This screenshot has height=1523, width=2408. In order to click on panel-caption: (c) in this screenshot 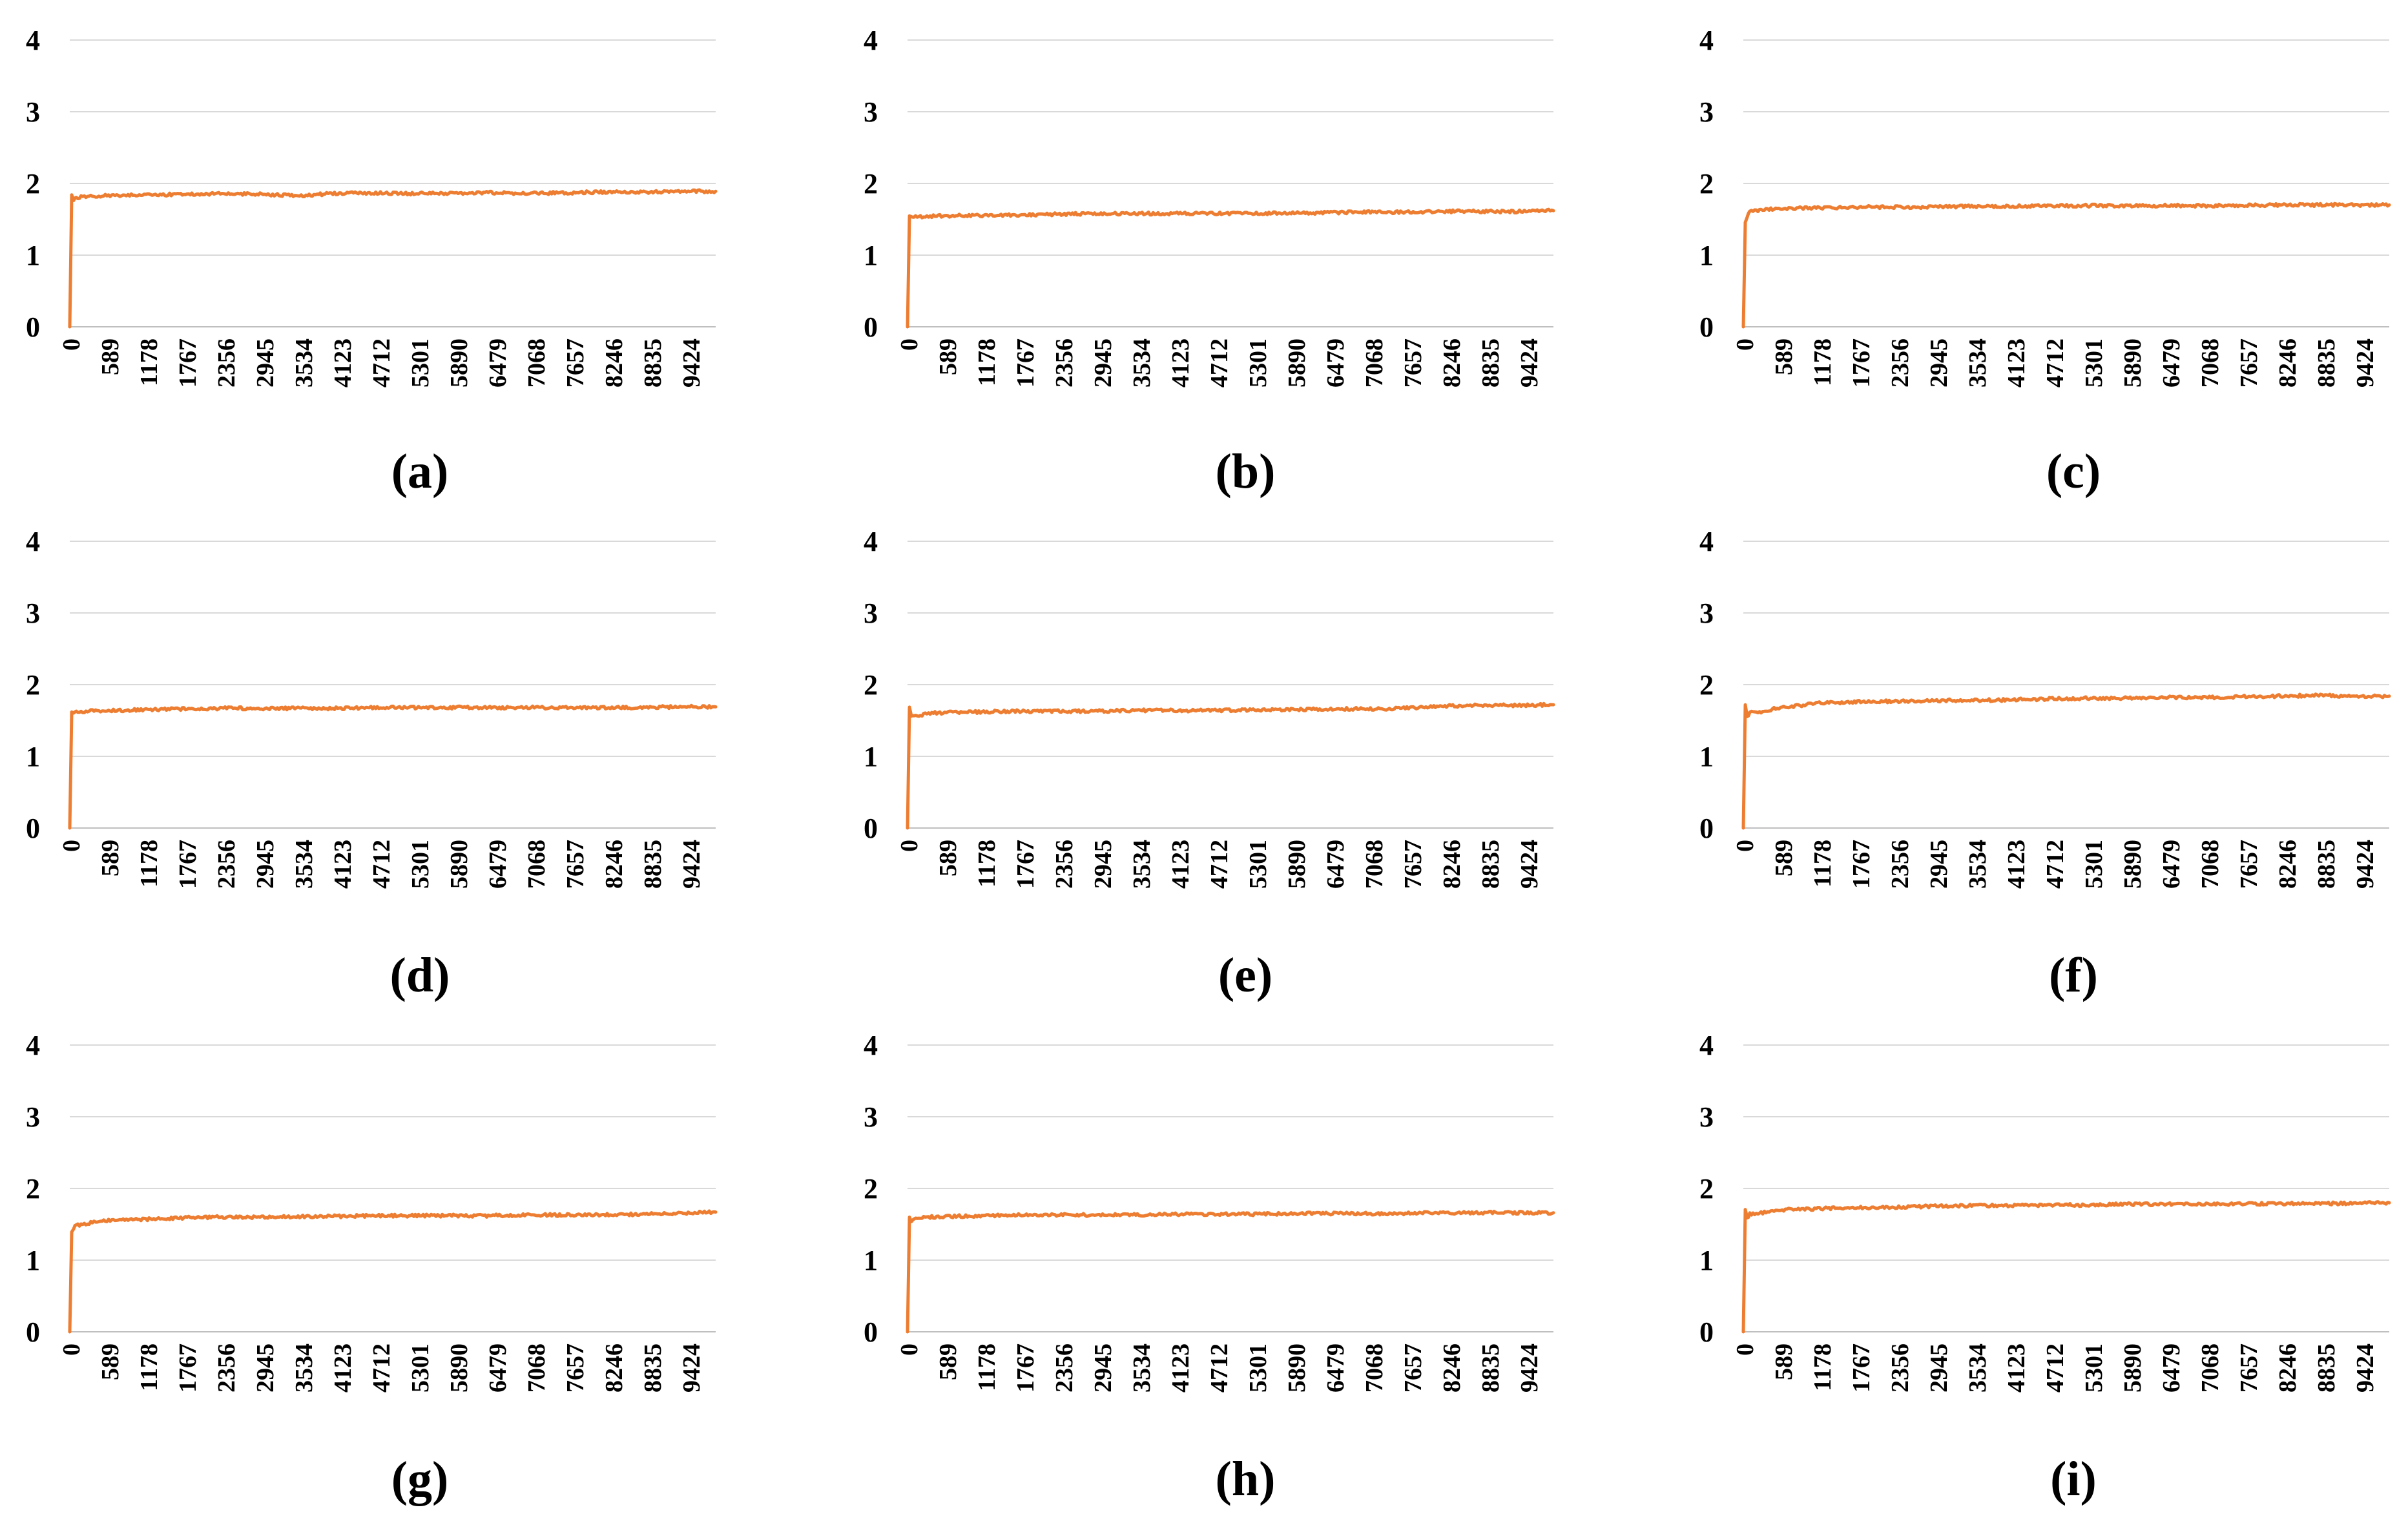, I will do `click(2073, 471)`.